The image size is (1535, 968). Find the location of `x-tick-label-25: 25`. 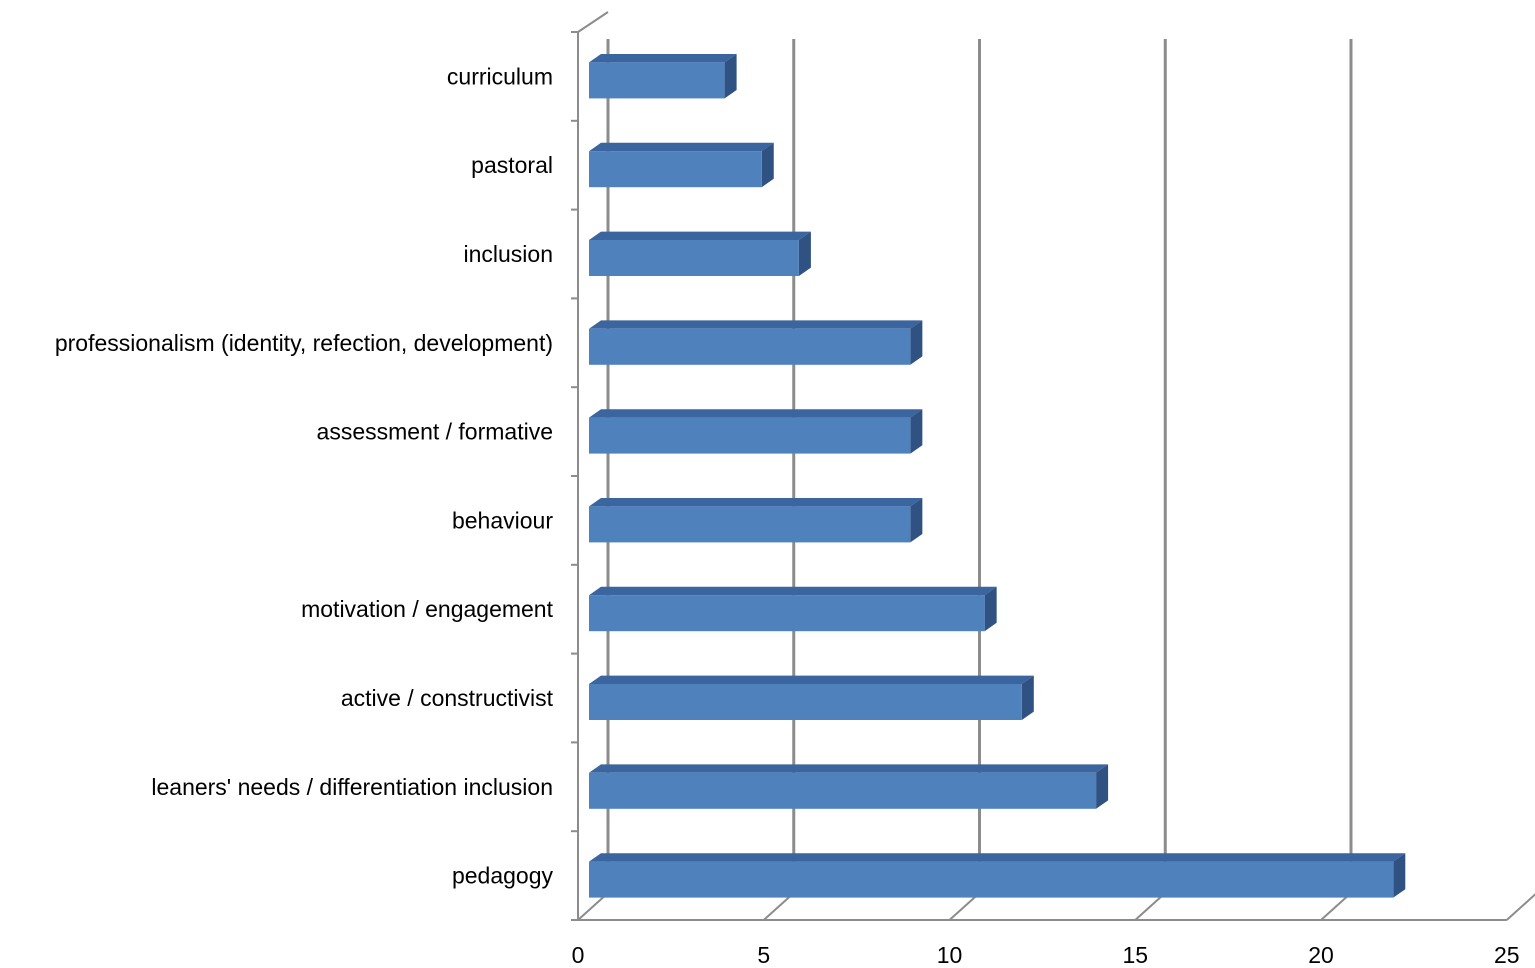

x-tick-label-25: 25 is located at coordinates (1507, 955).